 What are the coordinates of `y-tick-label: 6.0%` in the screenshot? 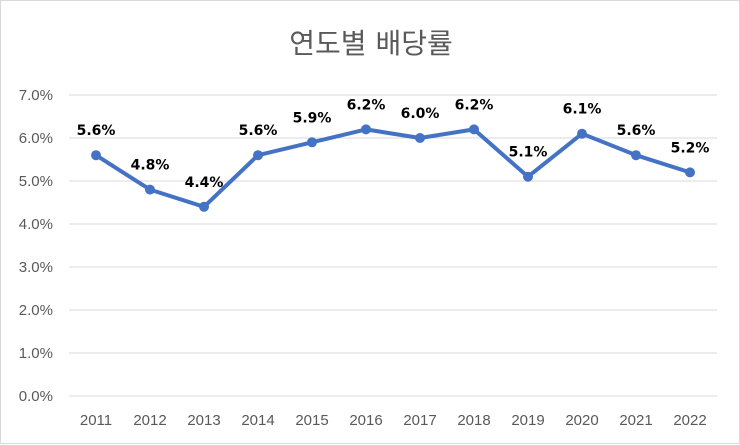 It's located at (36, 138).